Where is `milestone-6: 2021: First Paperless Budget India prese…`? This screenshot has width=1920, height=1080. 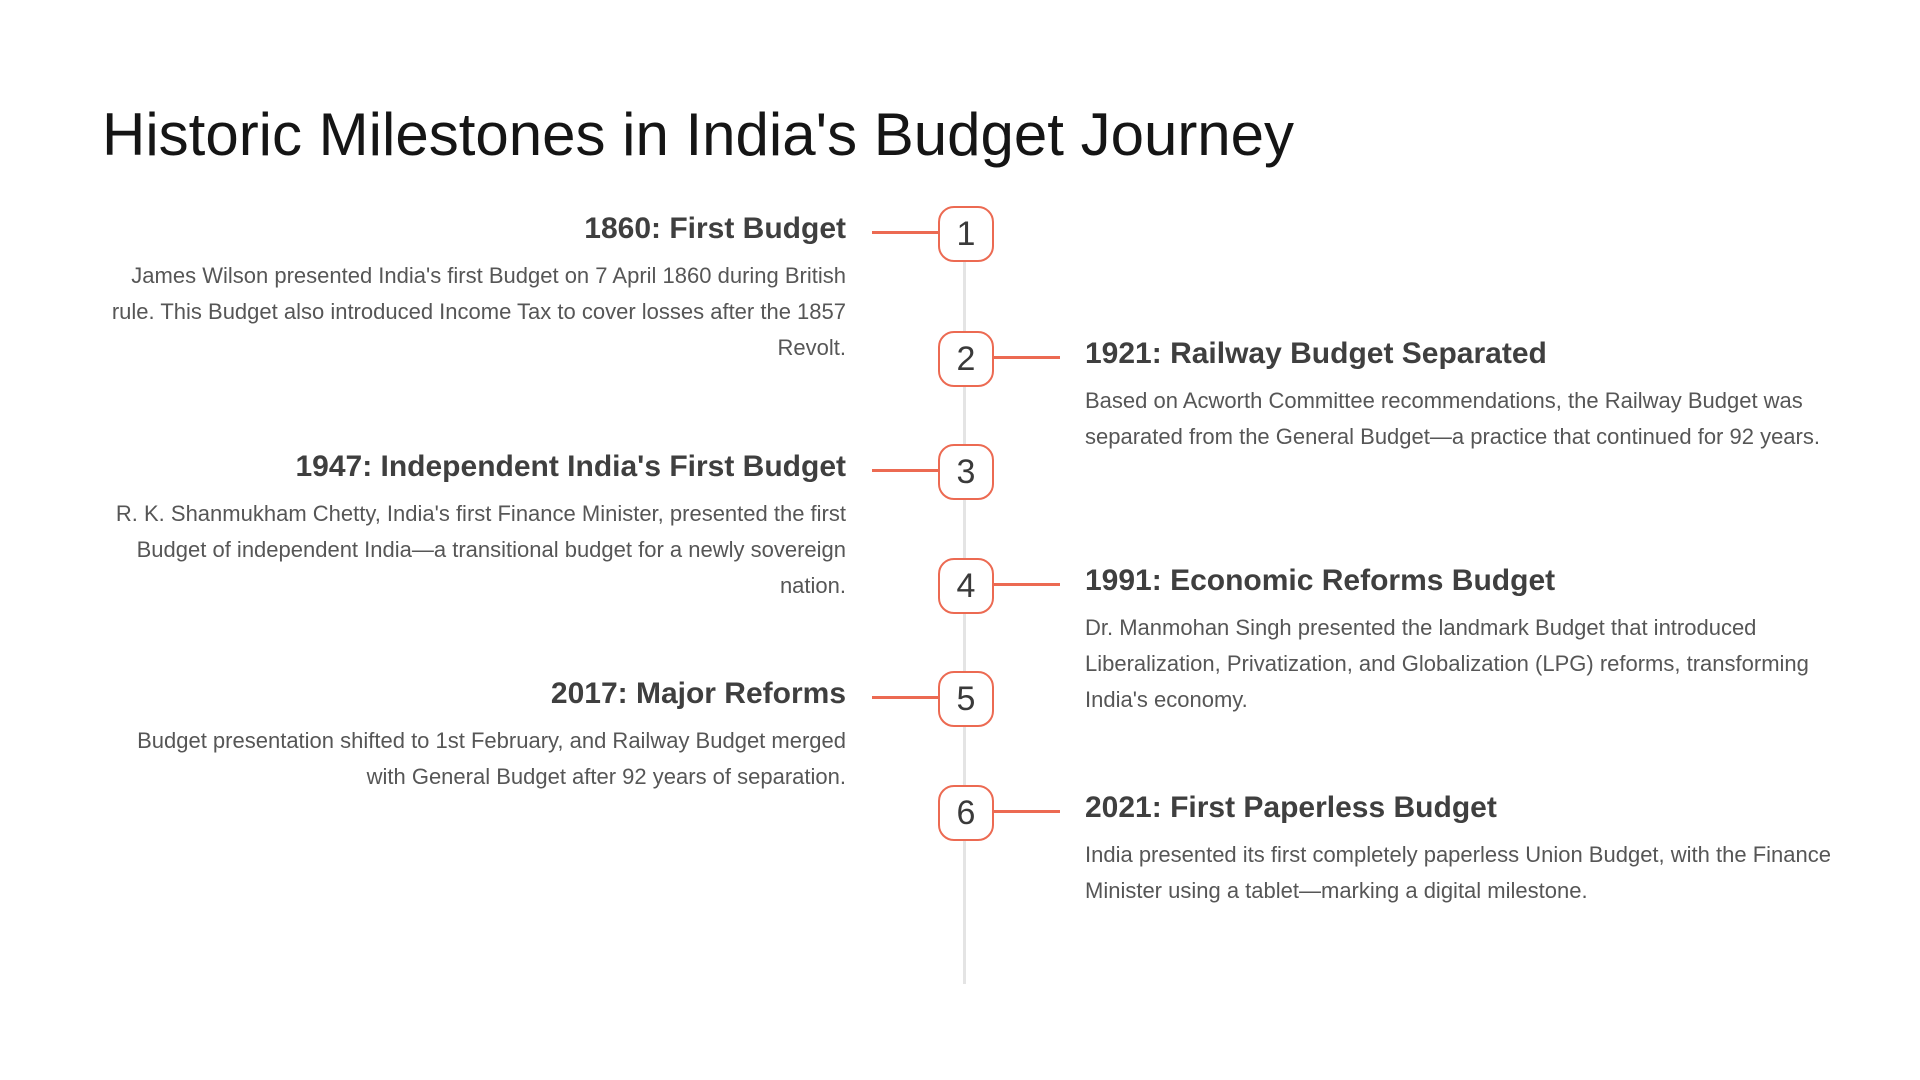 milestone-6: 2021: First Paperless Budget India prese… is located at coordinates (1460, 850).